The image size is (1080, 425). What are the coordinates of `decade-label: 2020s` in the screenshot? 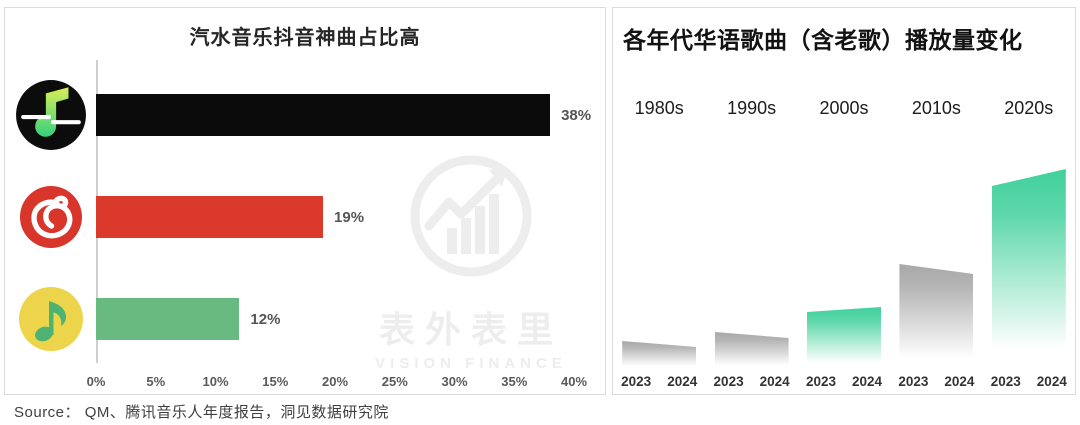 It's located at (1029, 108).